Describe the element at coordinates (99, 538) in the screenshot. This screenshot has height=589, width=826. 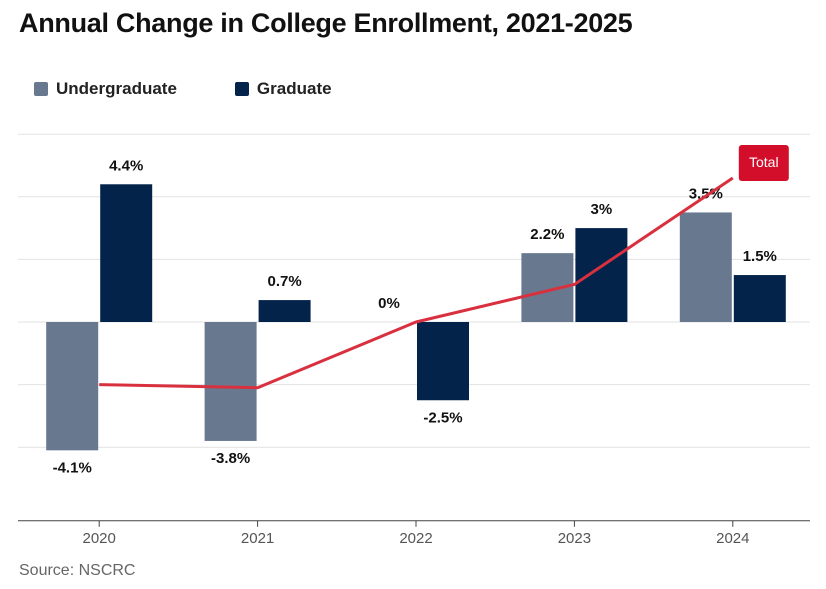
I see `x-tick-label-2020: 2020` at that location.